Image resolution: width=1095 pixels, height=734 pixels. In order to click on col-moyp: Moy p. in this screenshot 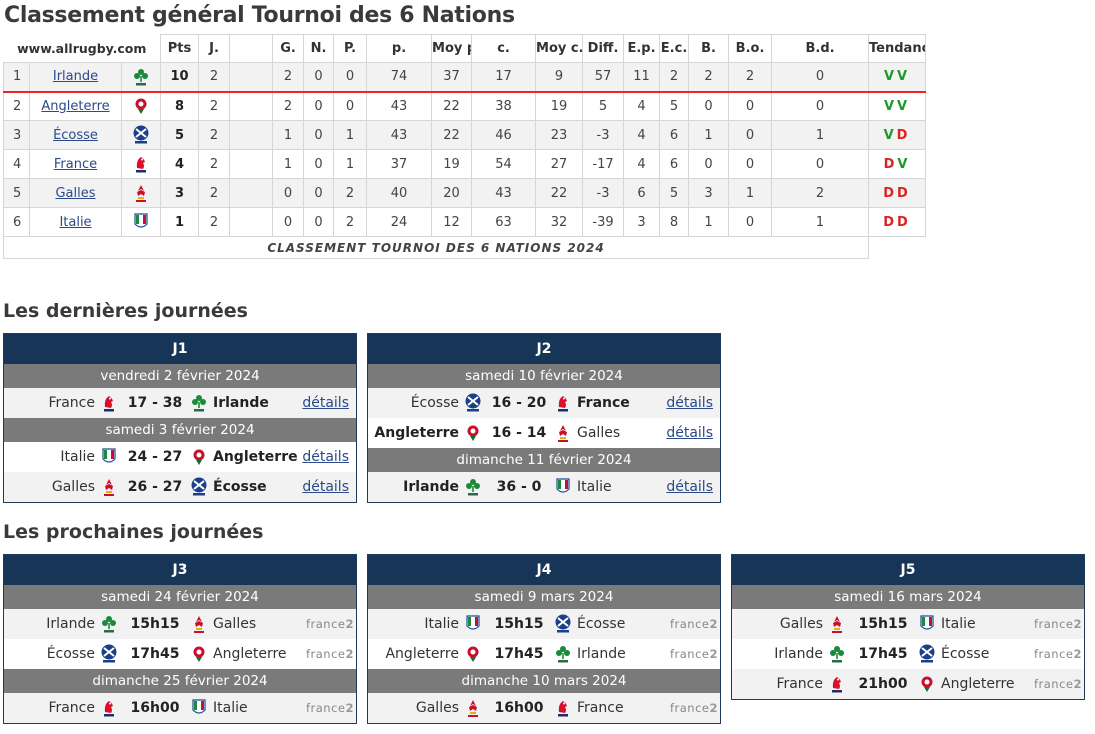, I will do `click(452, 48)`.